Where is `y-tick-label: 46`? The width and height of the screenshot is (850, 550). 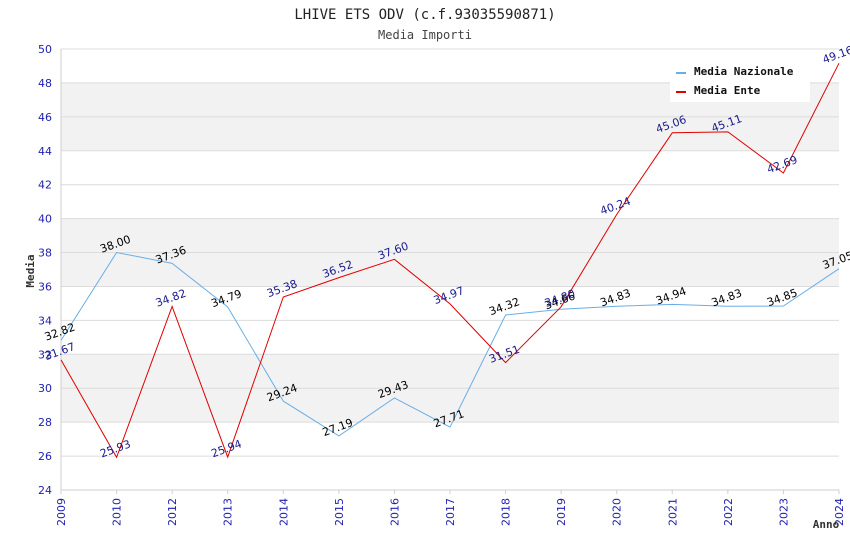 y-tick-label: 46 is located at coordinates (45, 117).